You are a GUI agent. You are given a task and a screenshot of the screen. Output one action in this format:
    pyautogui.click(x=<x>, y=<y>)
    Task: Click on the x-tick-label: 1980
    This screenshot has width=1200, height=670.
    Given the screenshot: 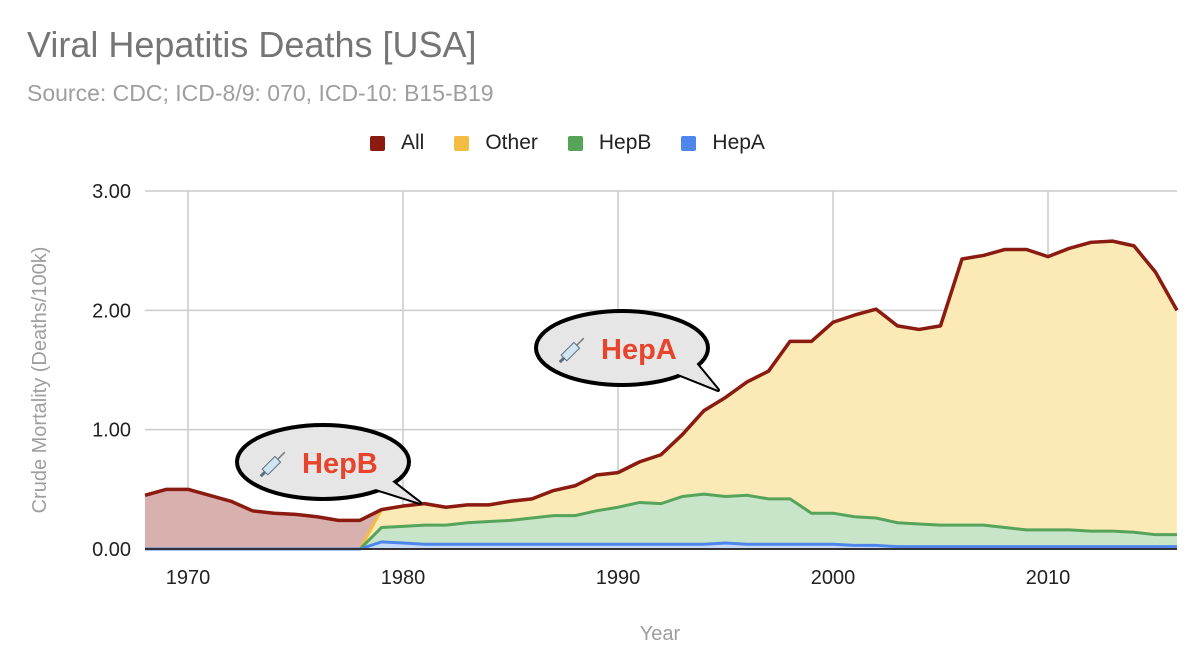 What is the action you would take?
    pyautogui.click(x=403, y=578)
    